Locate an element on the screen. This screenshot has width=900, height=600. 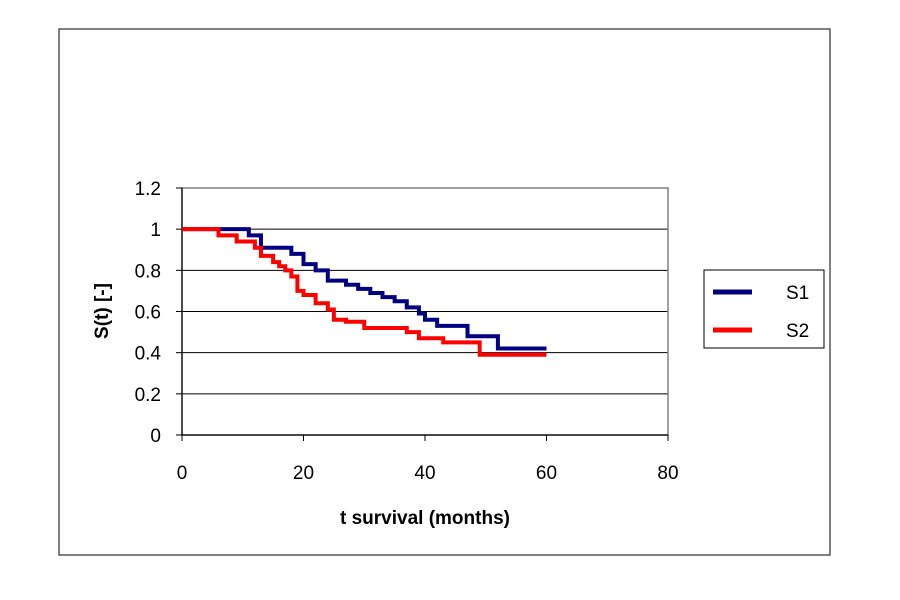
y-tick-label: 0 is located at coordinates (155, 436).